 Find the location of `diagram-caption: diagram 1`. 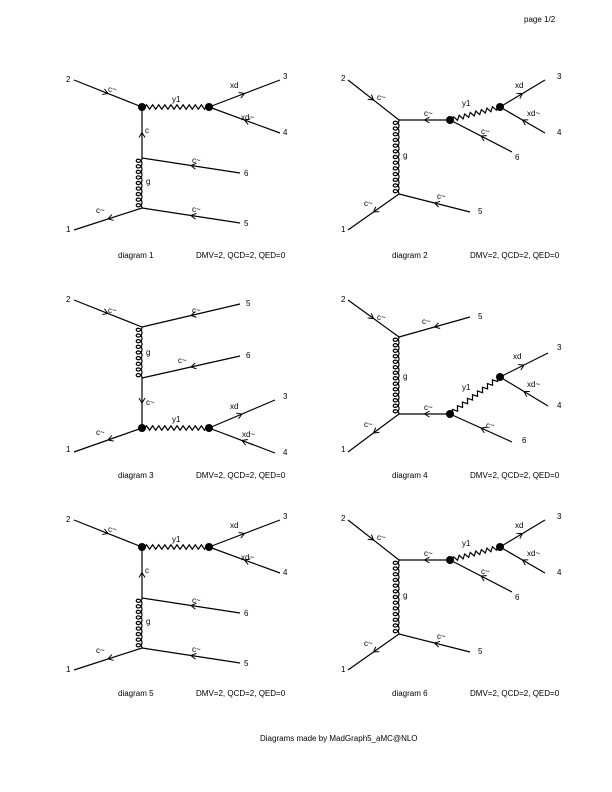

diagram-caption: diagram 1 is located at coordinates (136, 255).